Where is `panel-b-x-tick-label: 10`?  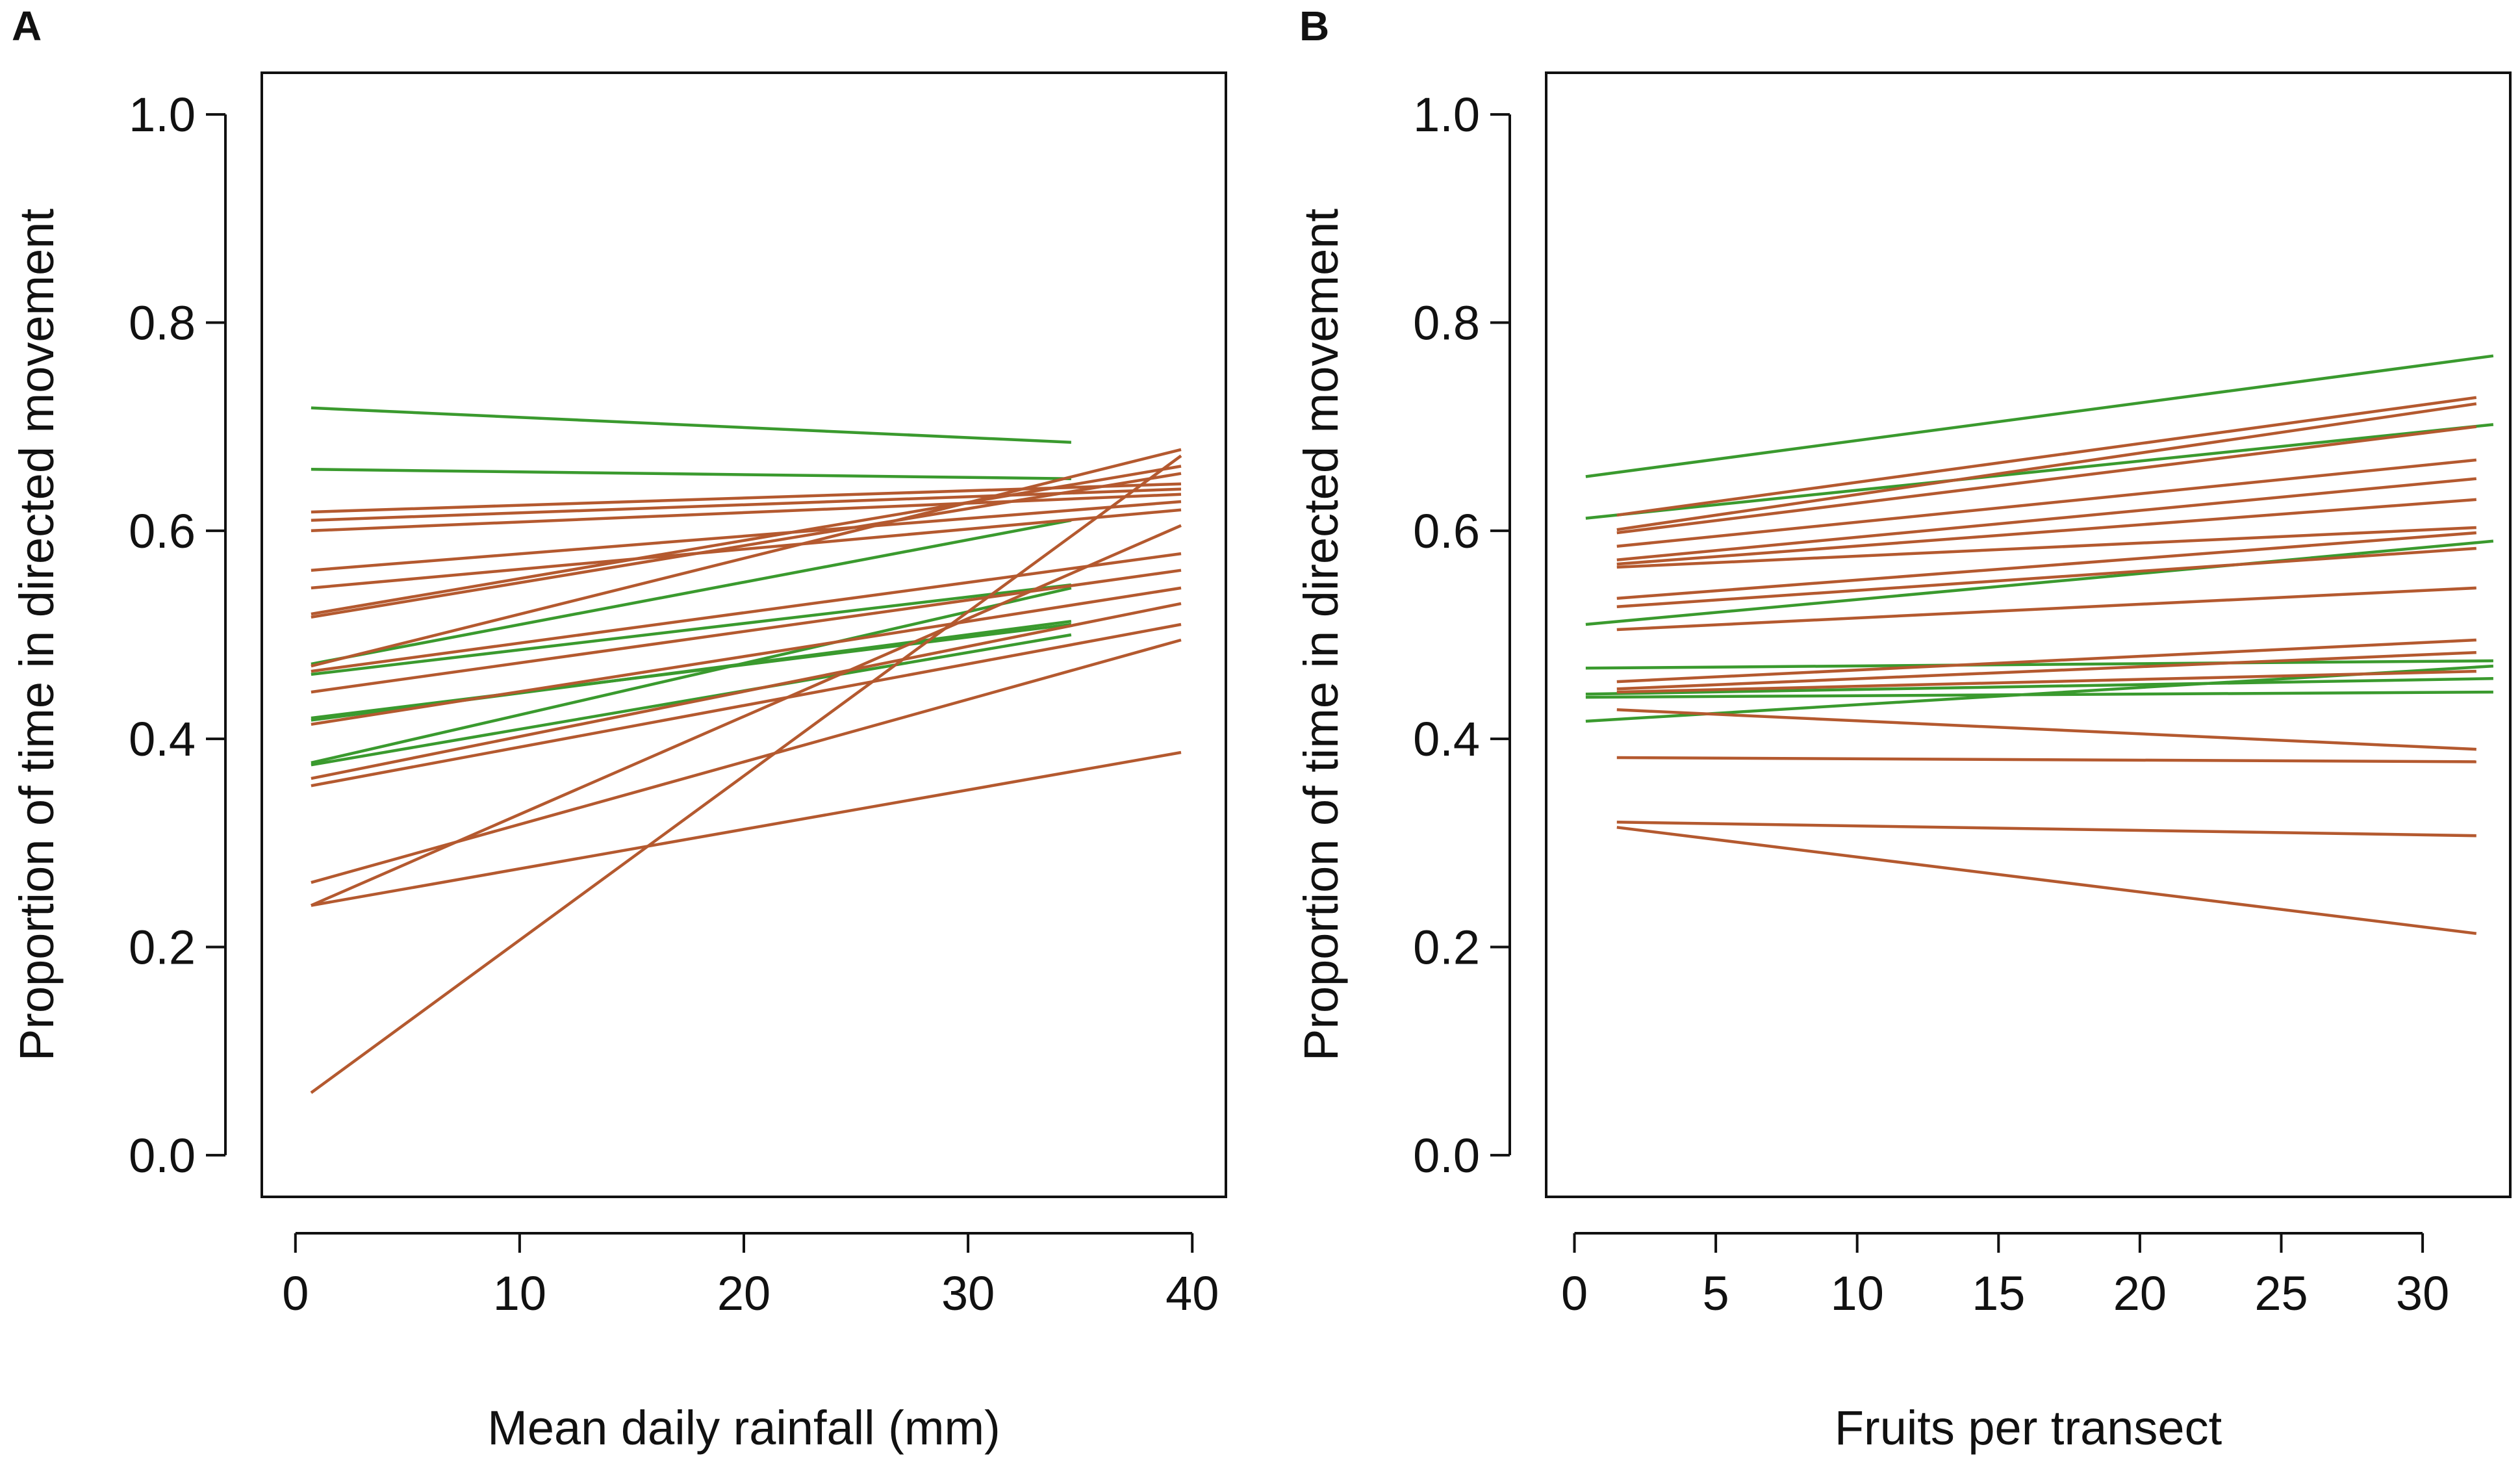
panel-b-x-tick-label: 10 is located at coordinates (1857, 1293).